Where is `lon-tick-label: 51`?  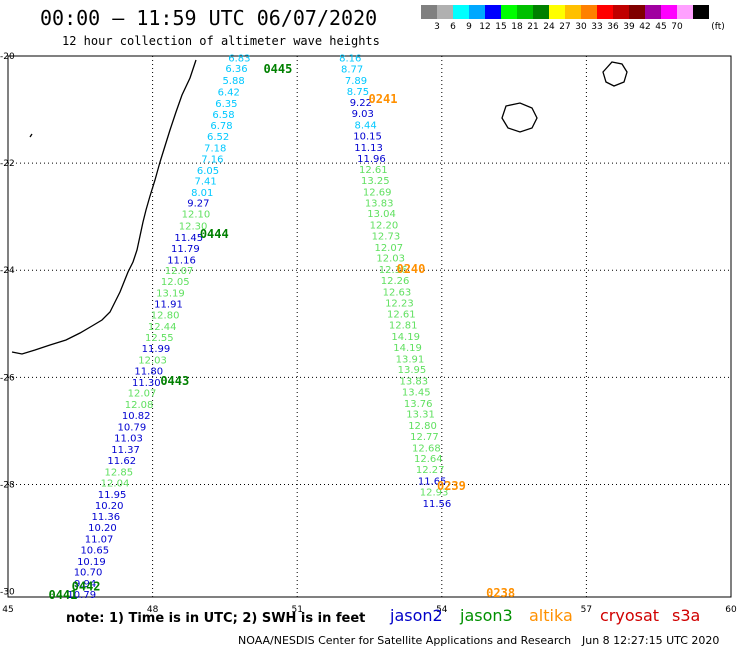
lon-tick-label: 51 is located at coordinates (296, 610).